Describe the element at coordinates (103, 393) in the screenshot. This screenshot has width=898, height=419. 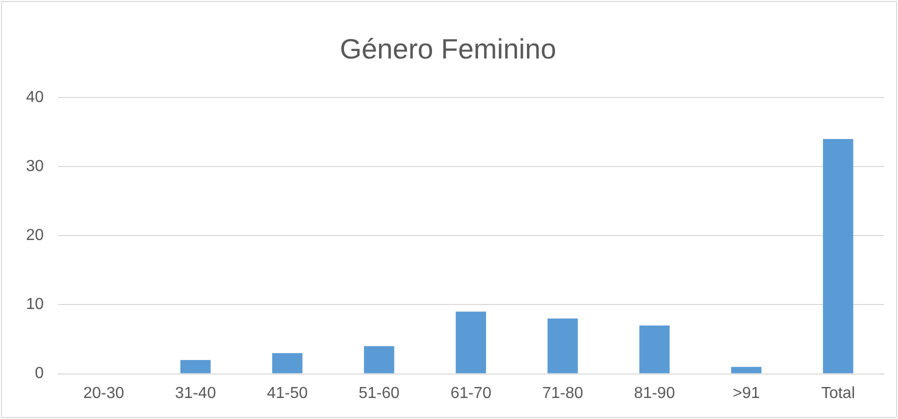
I see `x-tick-label: 20-30` at that location.